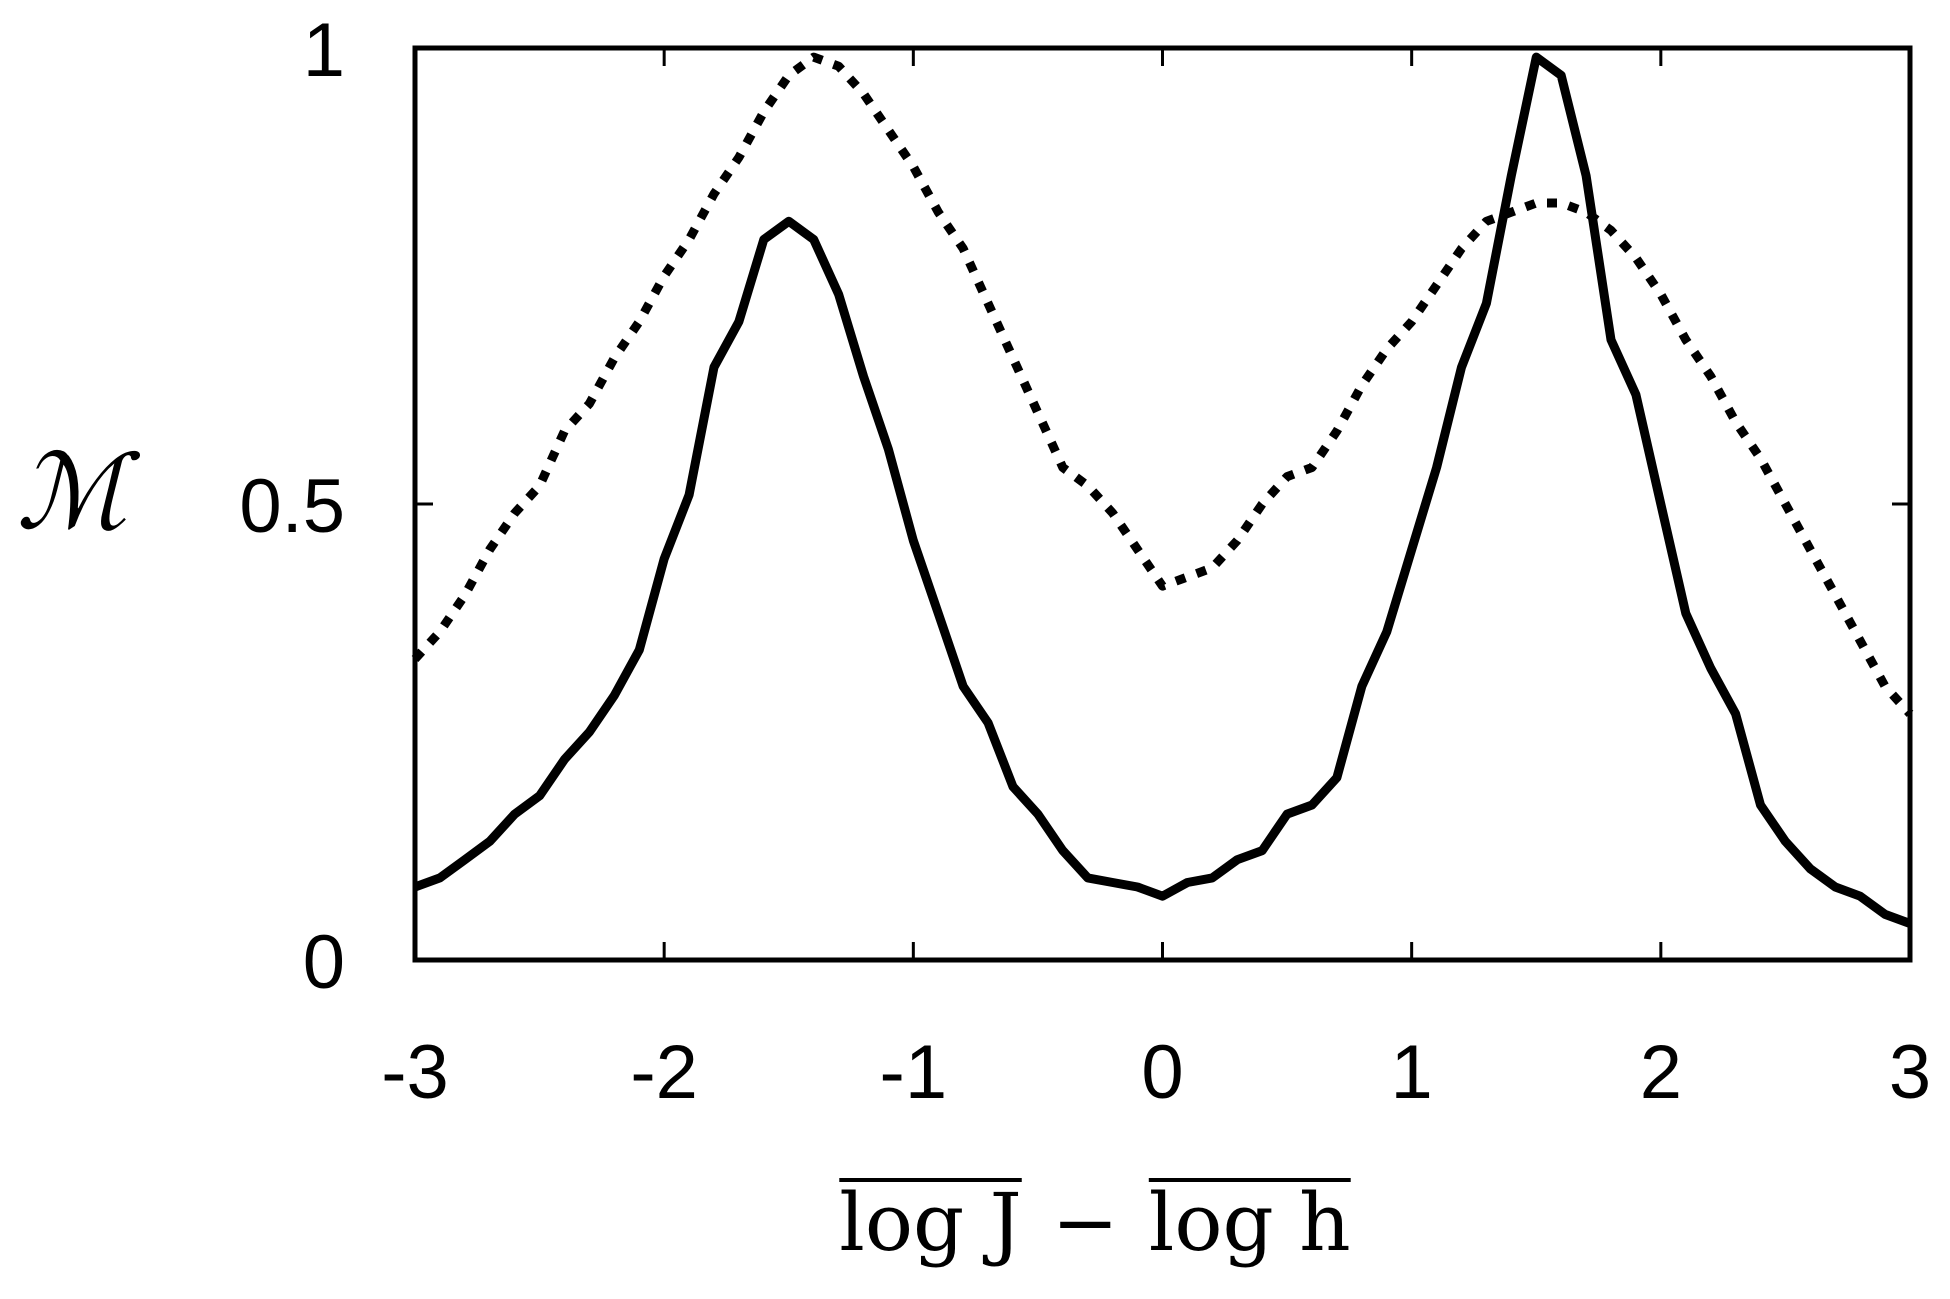  What do you see at coordinates (1085, 1222) in the screenshot?
I see `x-axis-label-operator: −` at bounding box center [1085, 1222].